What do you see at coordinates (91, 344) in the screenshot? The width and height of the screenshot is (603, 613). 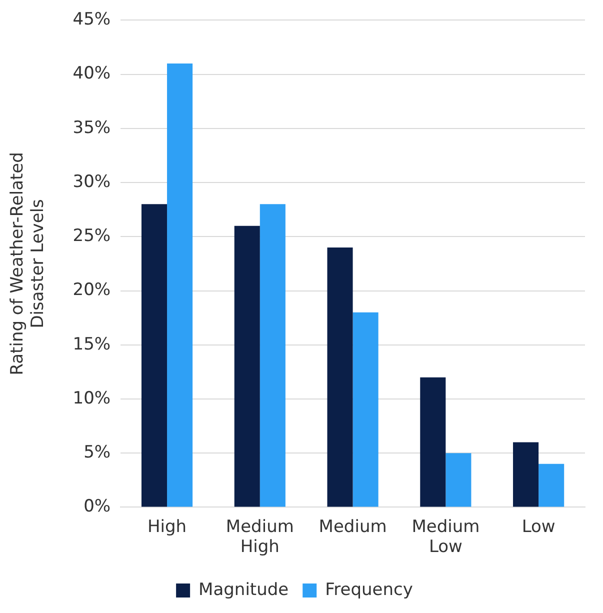 I see `y-tick-label: 15%` at bounding box center [91, 344].